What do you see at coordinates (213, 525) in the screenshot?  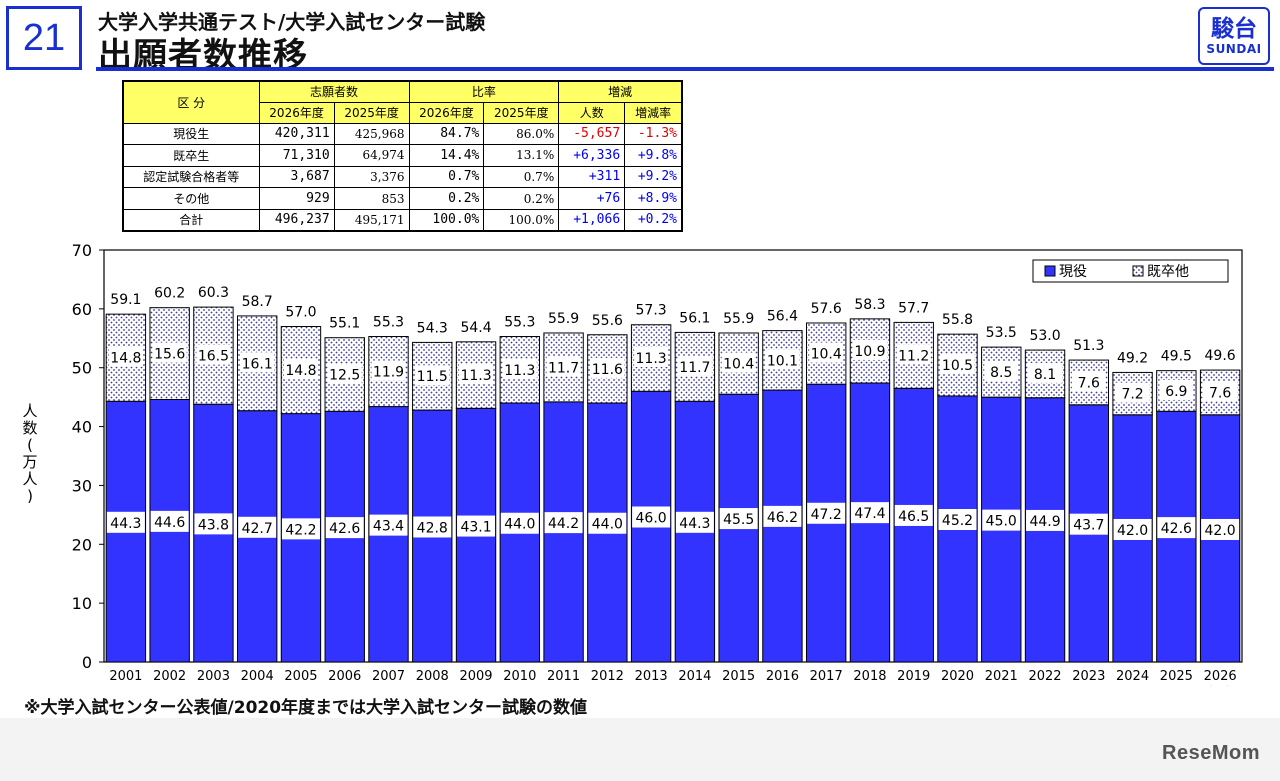 I see `data-label-current: 43.8` at bounding box center [213, 525].